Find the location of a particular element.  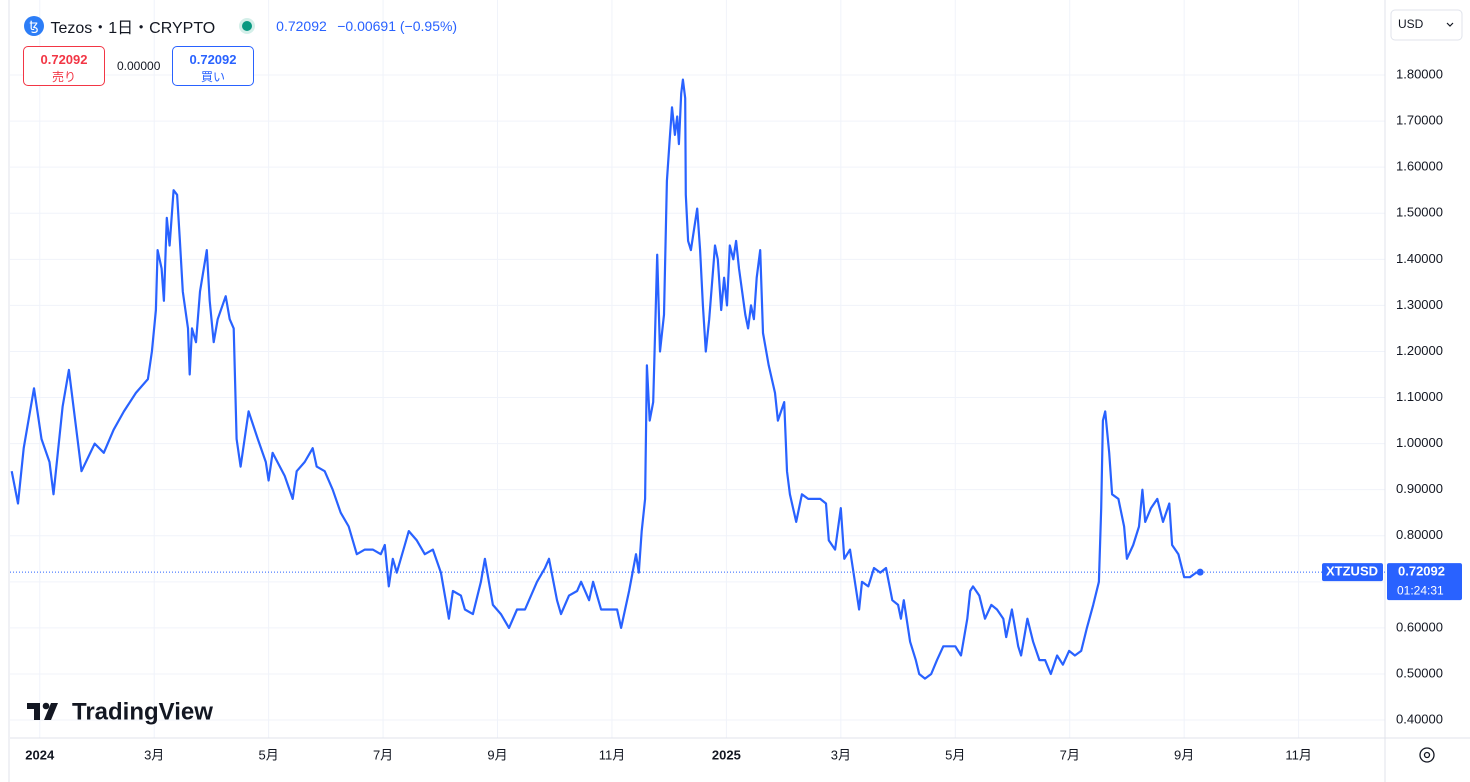

y-tick-label: 1.20000 is located at coordinates (1419, 350).